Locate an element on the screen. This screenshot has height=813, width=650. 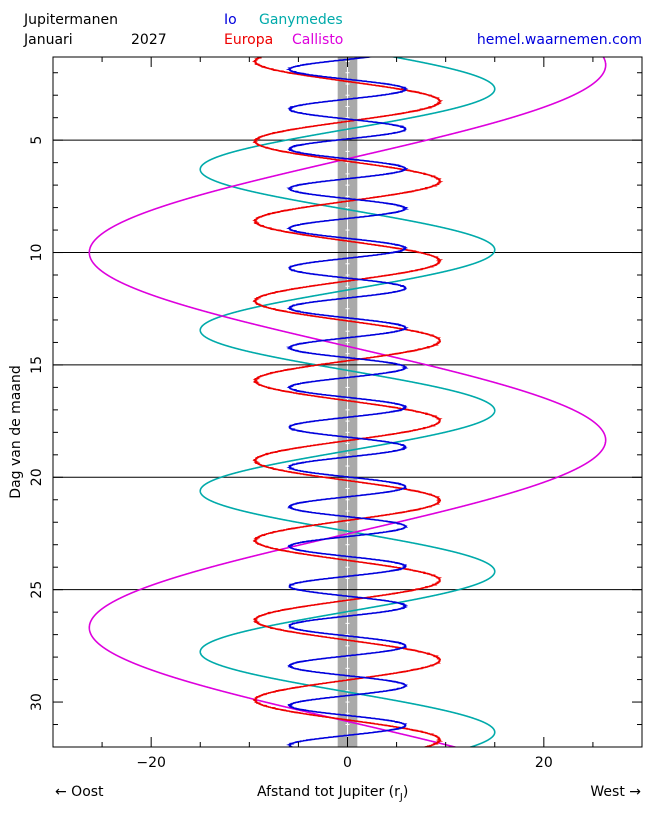
website-link: hemel.waarnemen.com is located at coordinates (559, 40).